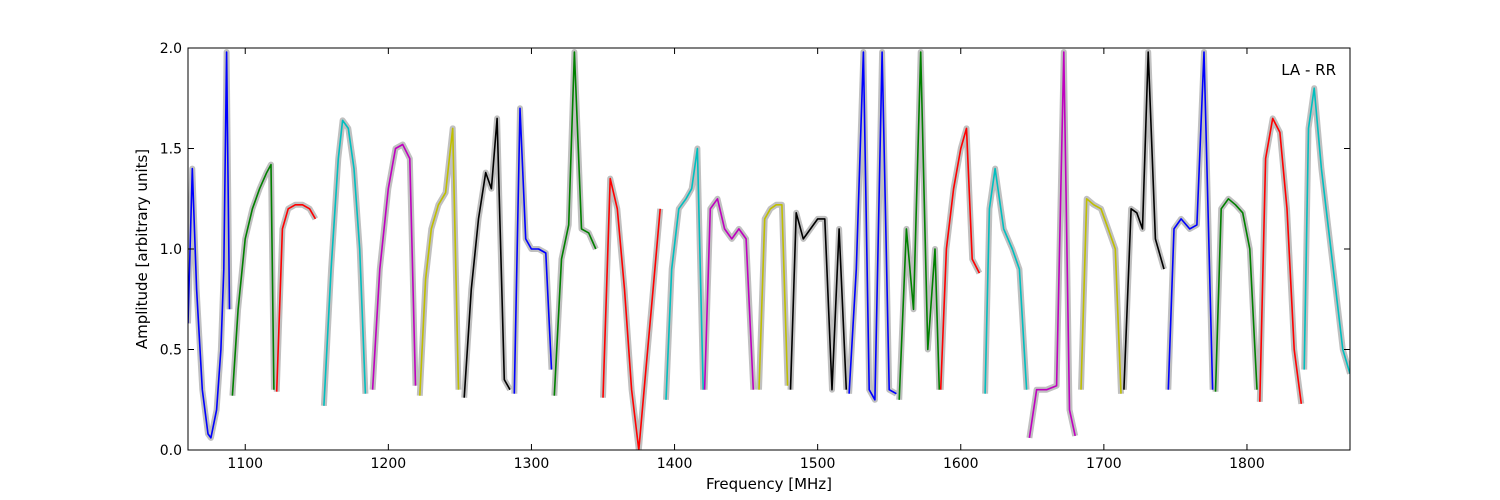 The height and width of the screenshot is (500, 1500). I want to click on x-tick-label: 1600, so click(961, 464).